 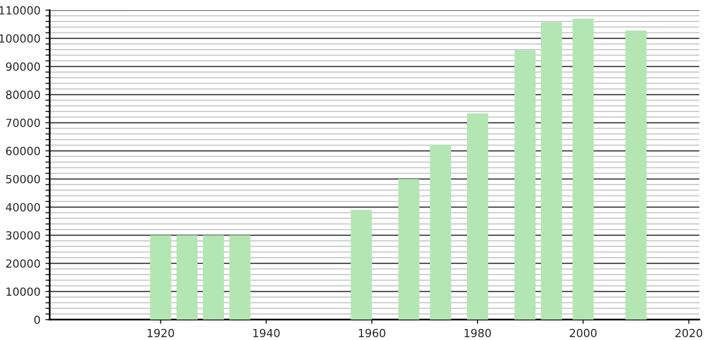 I want to click on y-tick-label: 30000, so click(x=23, y=235).